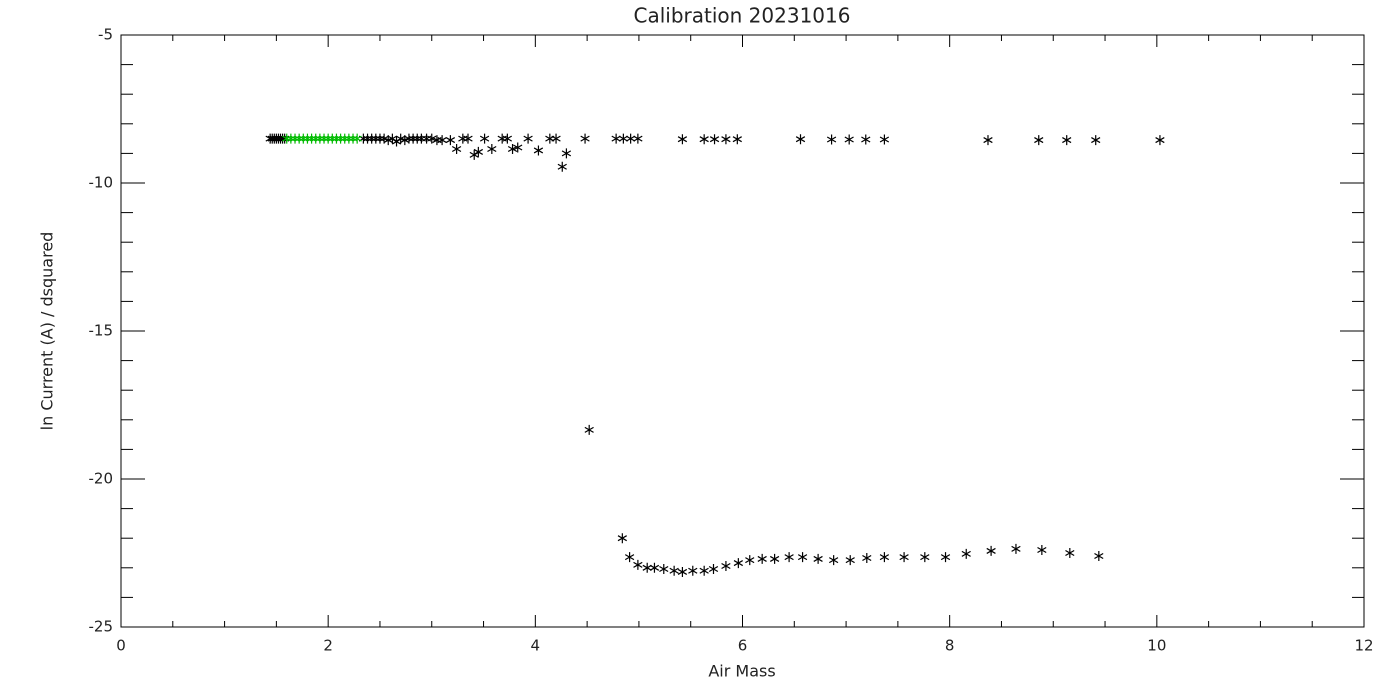  What do you see at coordinates (742, 16) in the screenshot?
I see `chart-title: Calibration 20231016` at bounding box center [742, 16].